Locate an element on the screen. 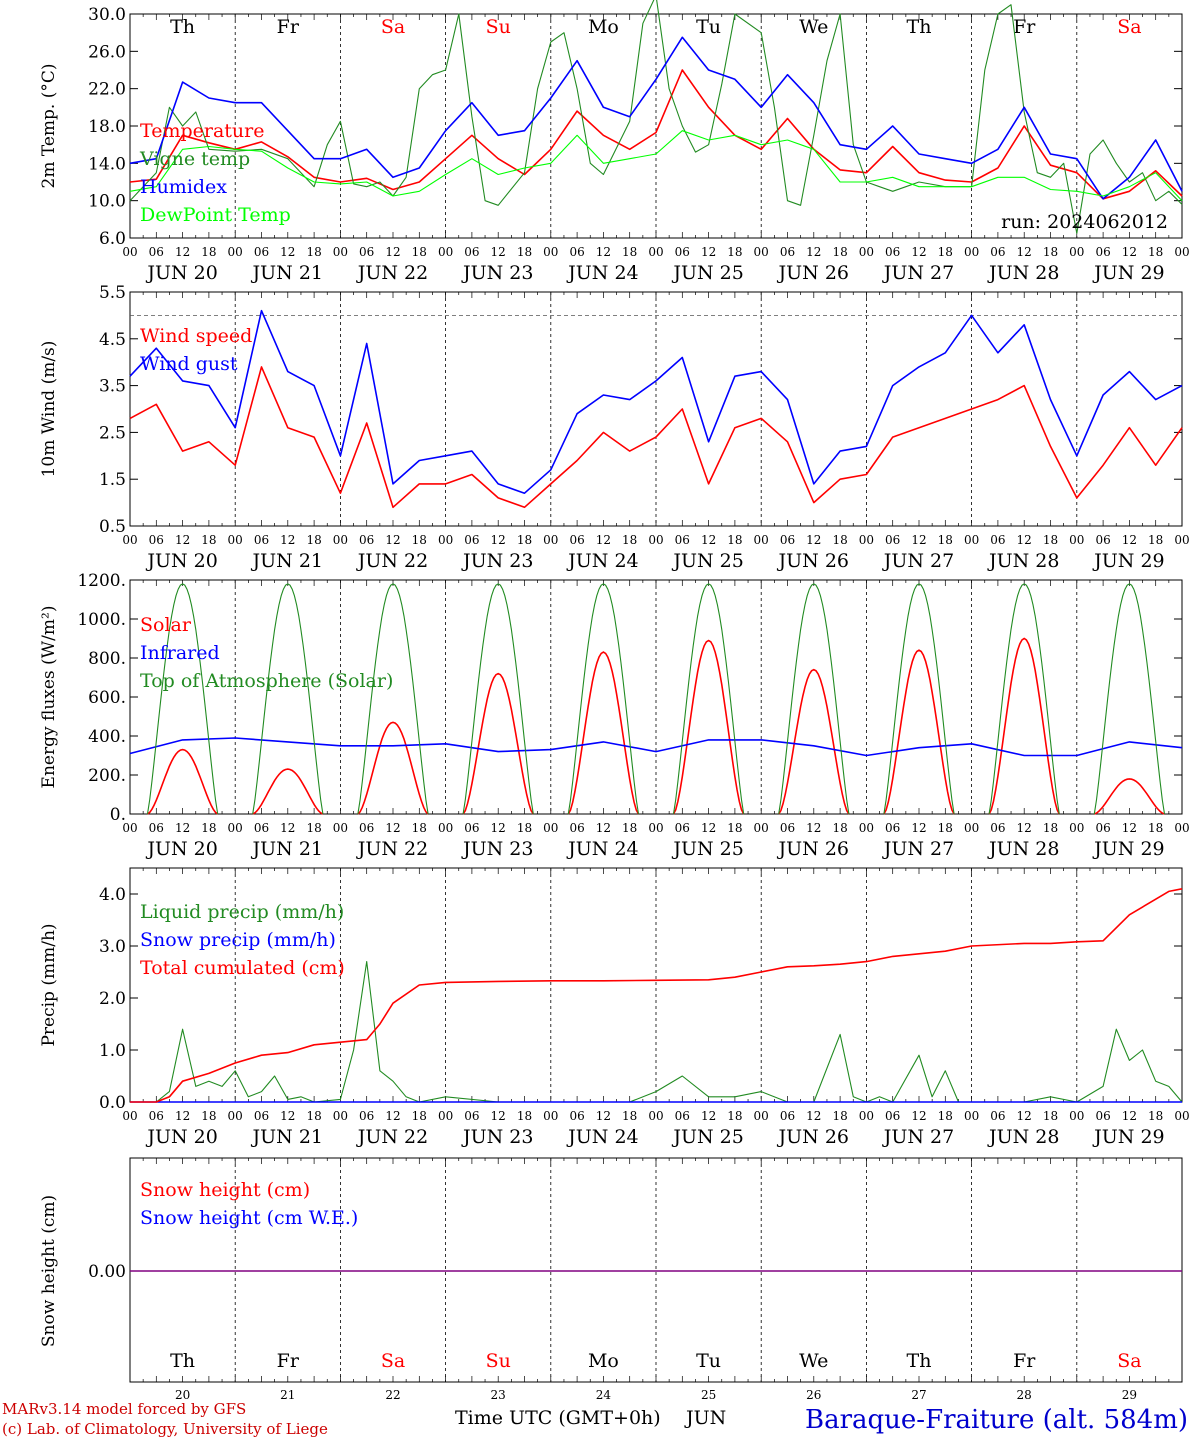  y-tick-label: 0.0 is located at coordinates (112, 1103).